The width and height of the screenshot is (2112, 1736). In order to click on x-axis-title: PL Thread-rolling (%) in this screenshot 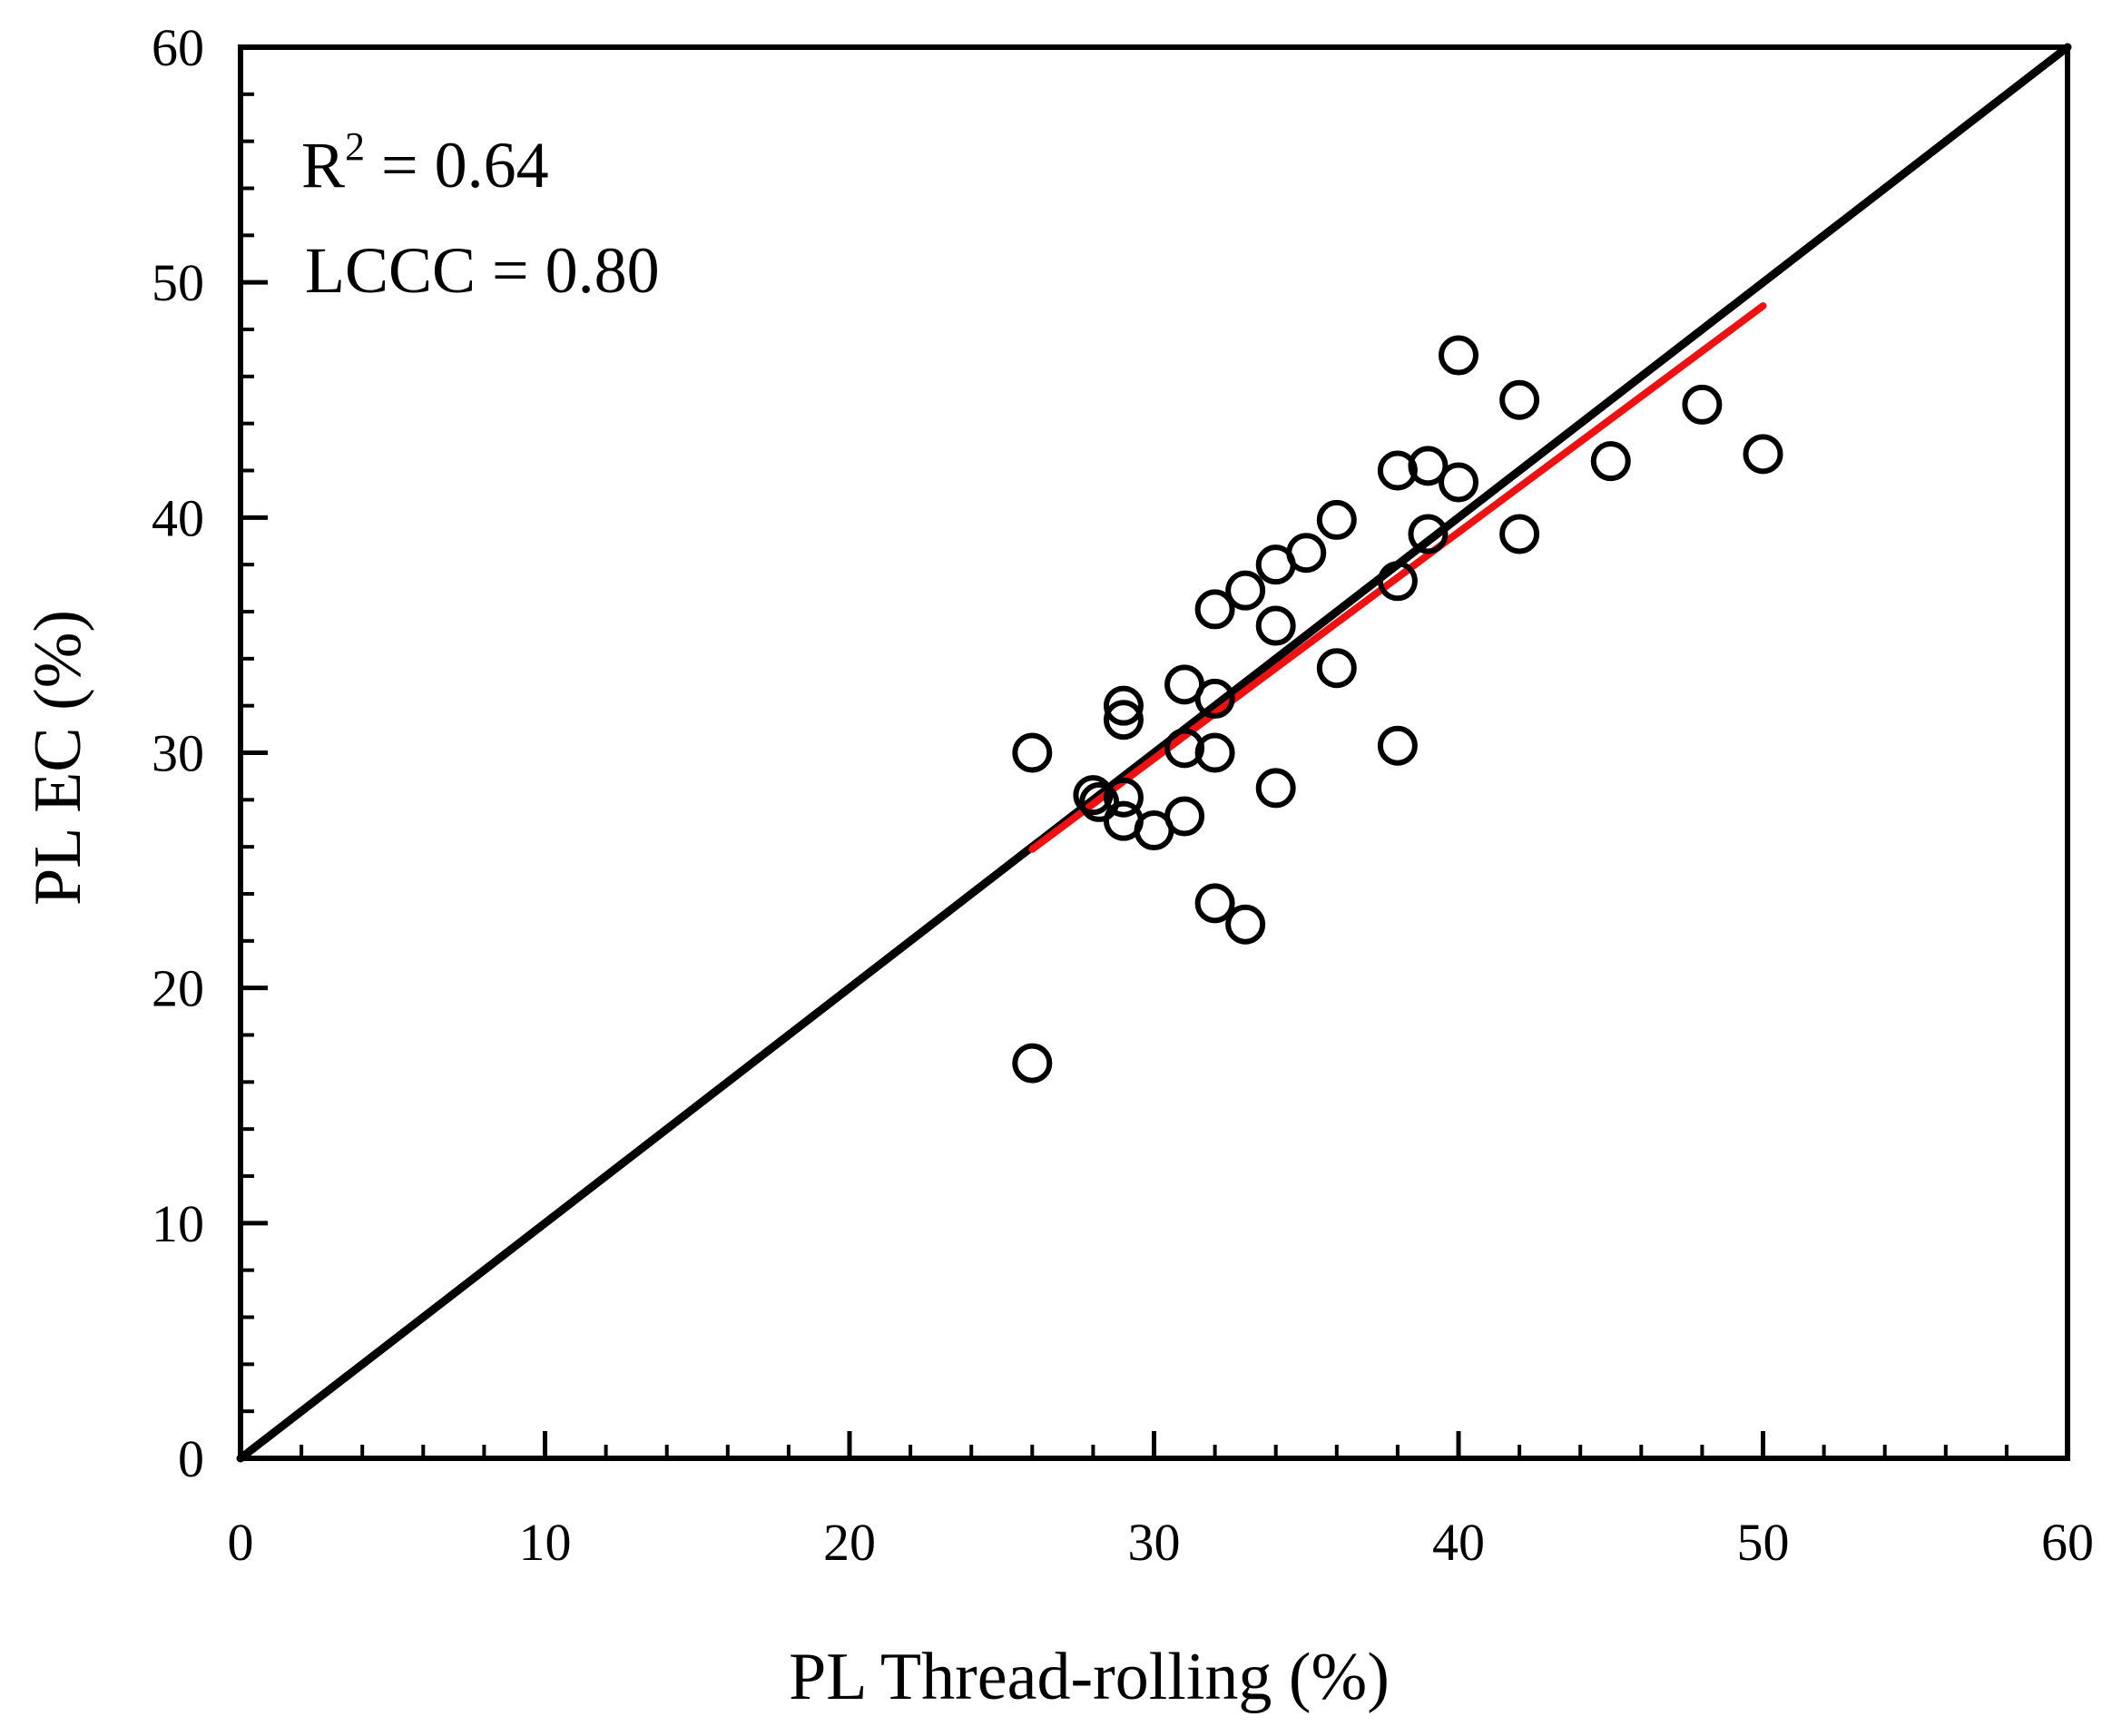, I will do `click(1089, 1677)`.